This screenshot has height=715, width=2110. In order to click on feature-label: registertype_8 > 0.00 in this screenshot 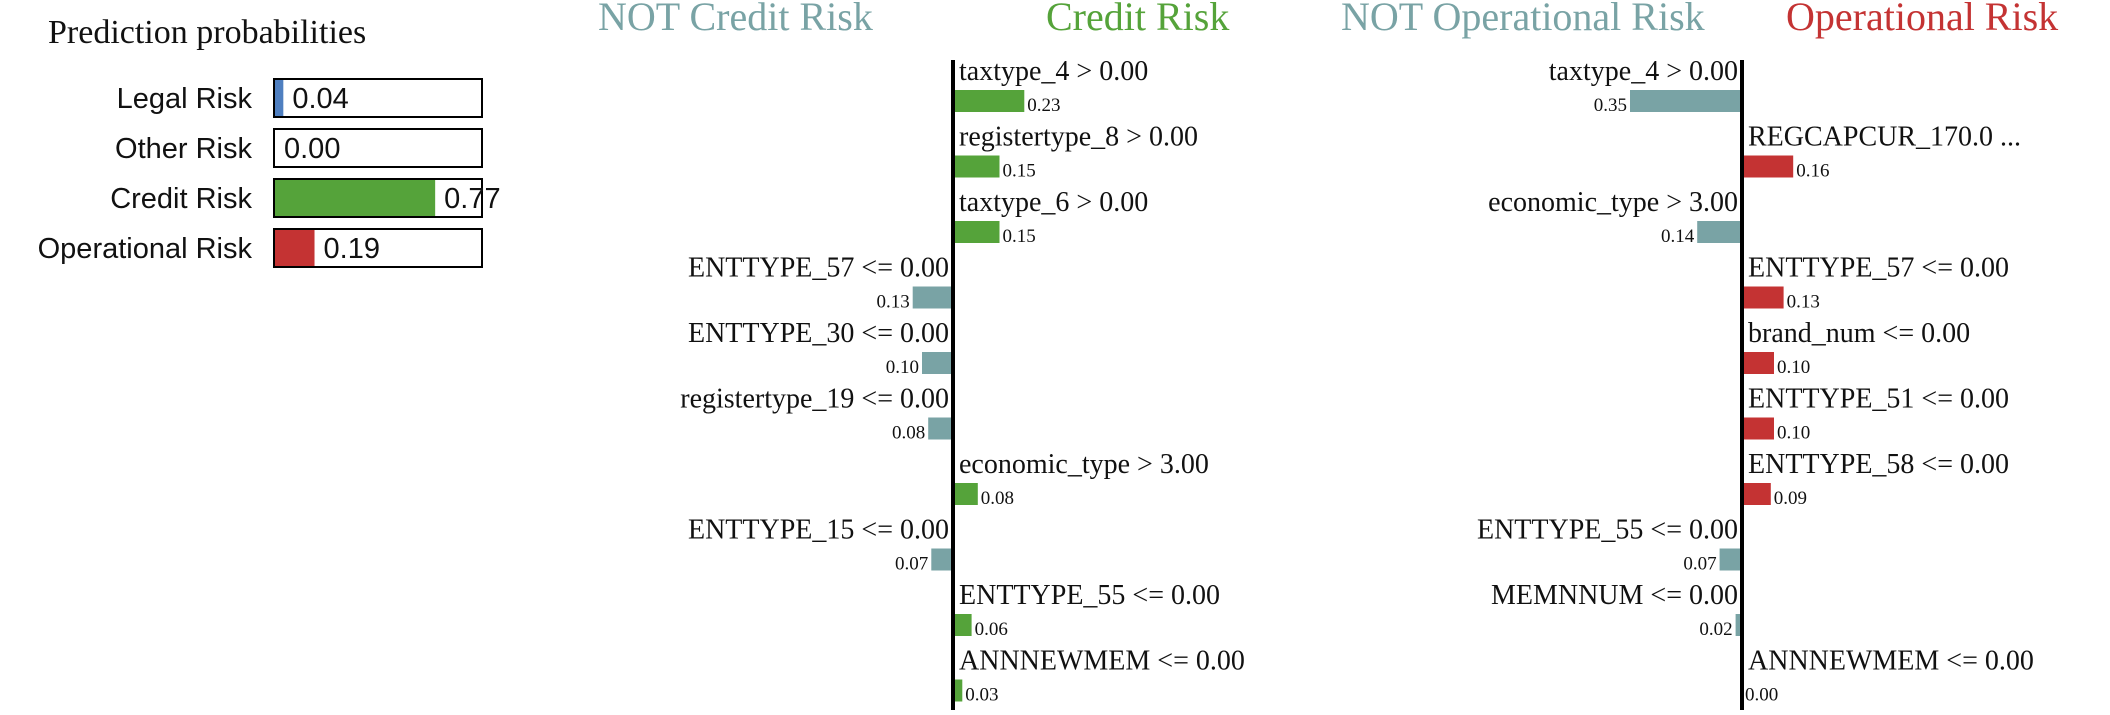, I will do `click(1078, 137)`.